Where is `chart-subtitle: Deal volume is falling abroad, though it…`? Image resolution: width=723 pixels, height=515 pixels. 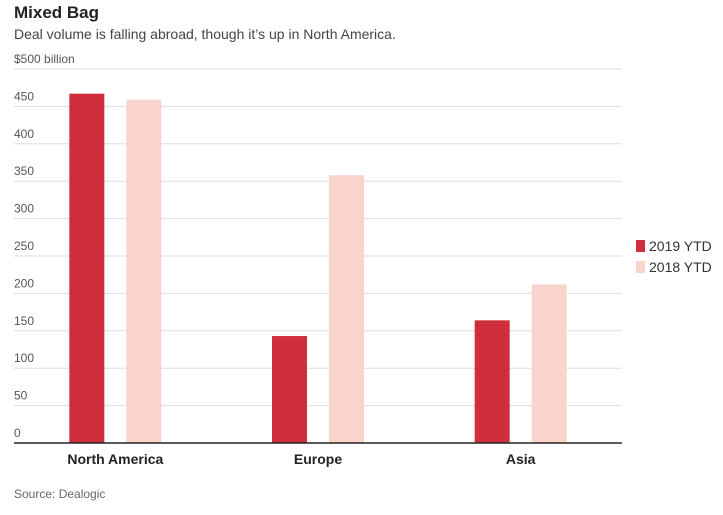
chart-subtitle: Deal volume is falling abroad, though it… is located at coordinates (205, 34).